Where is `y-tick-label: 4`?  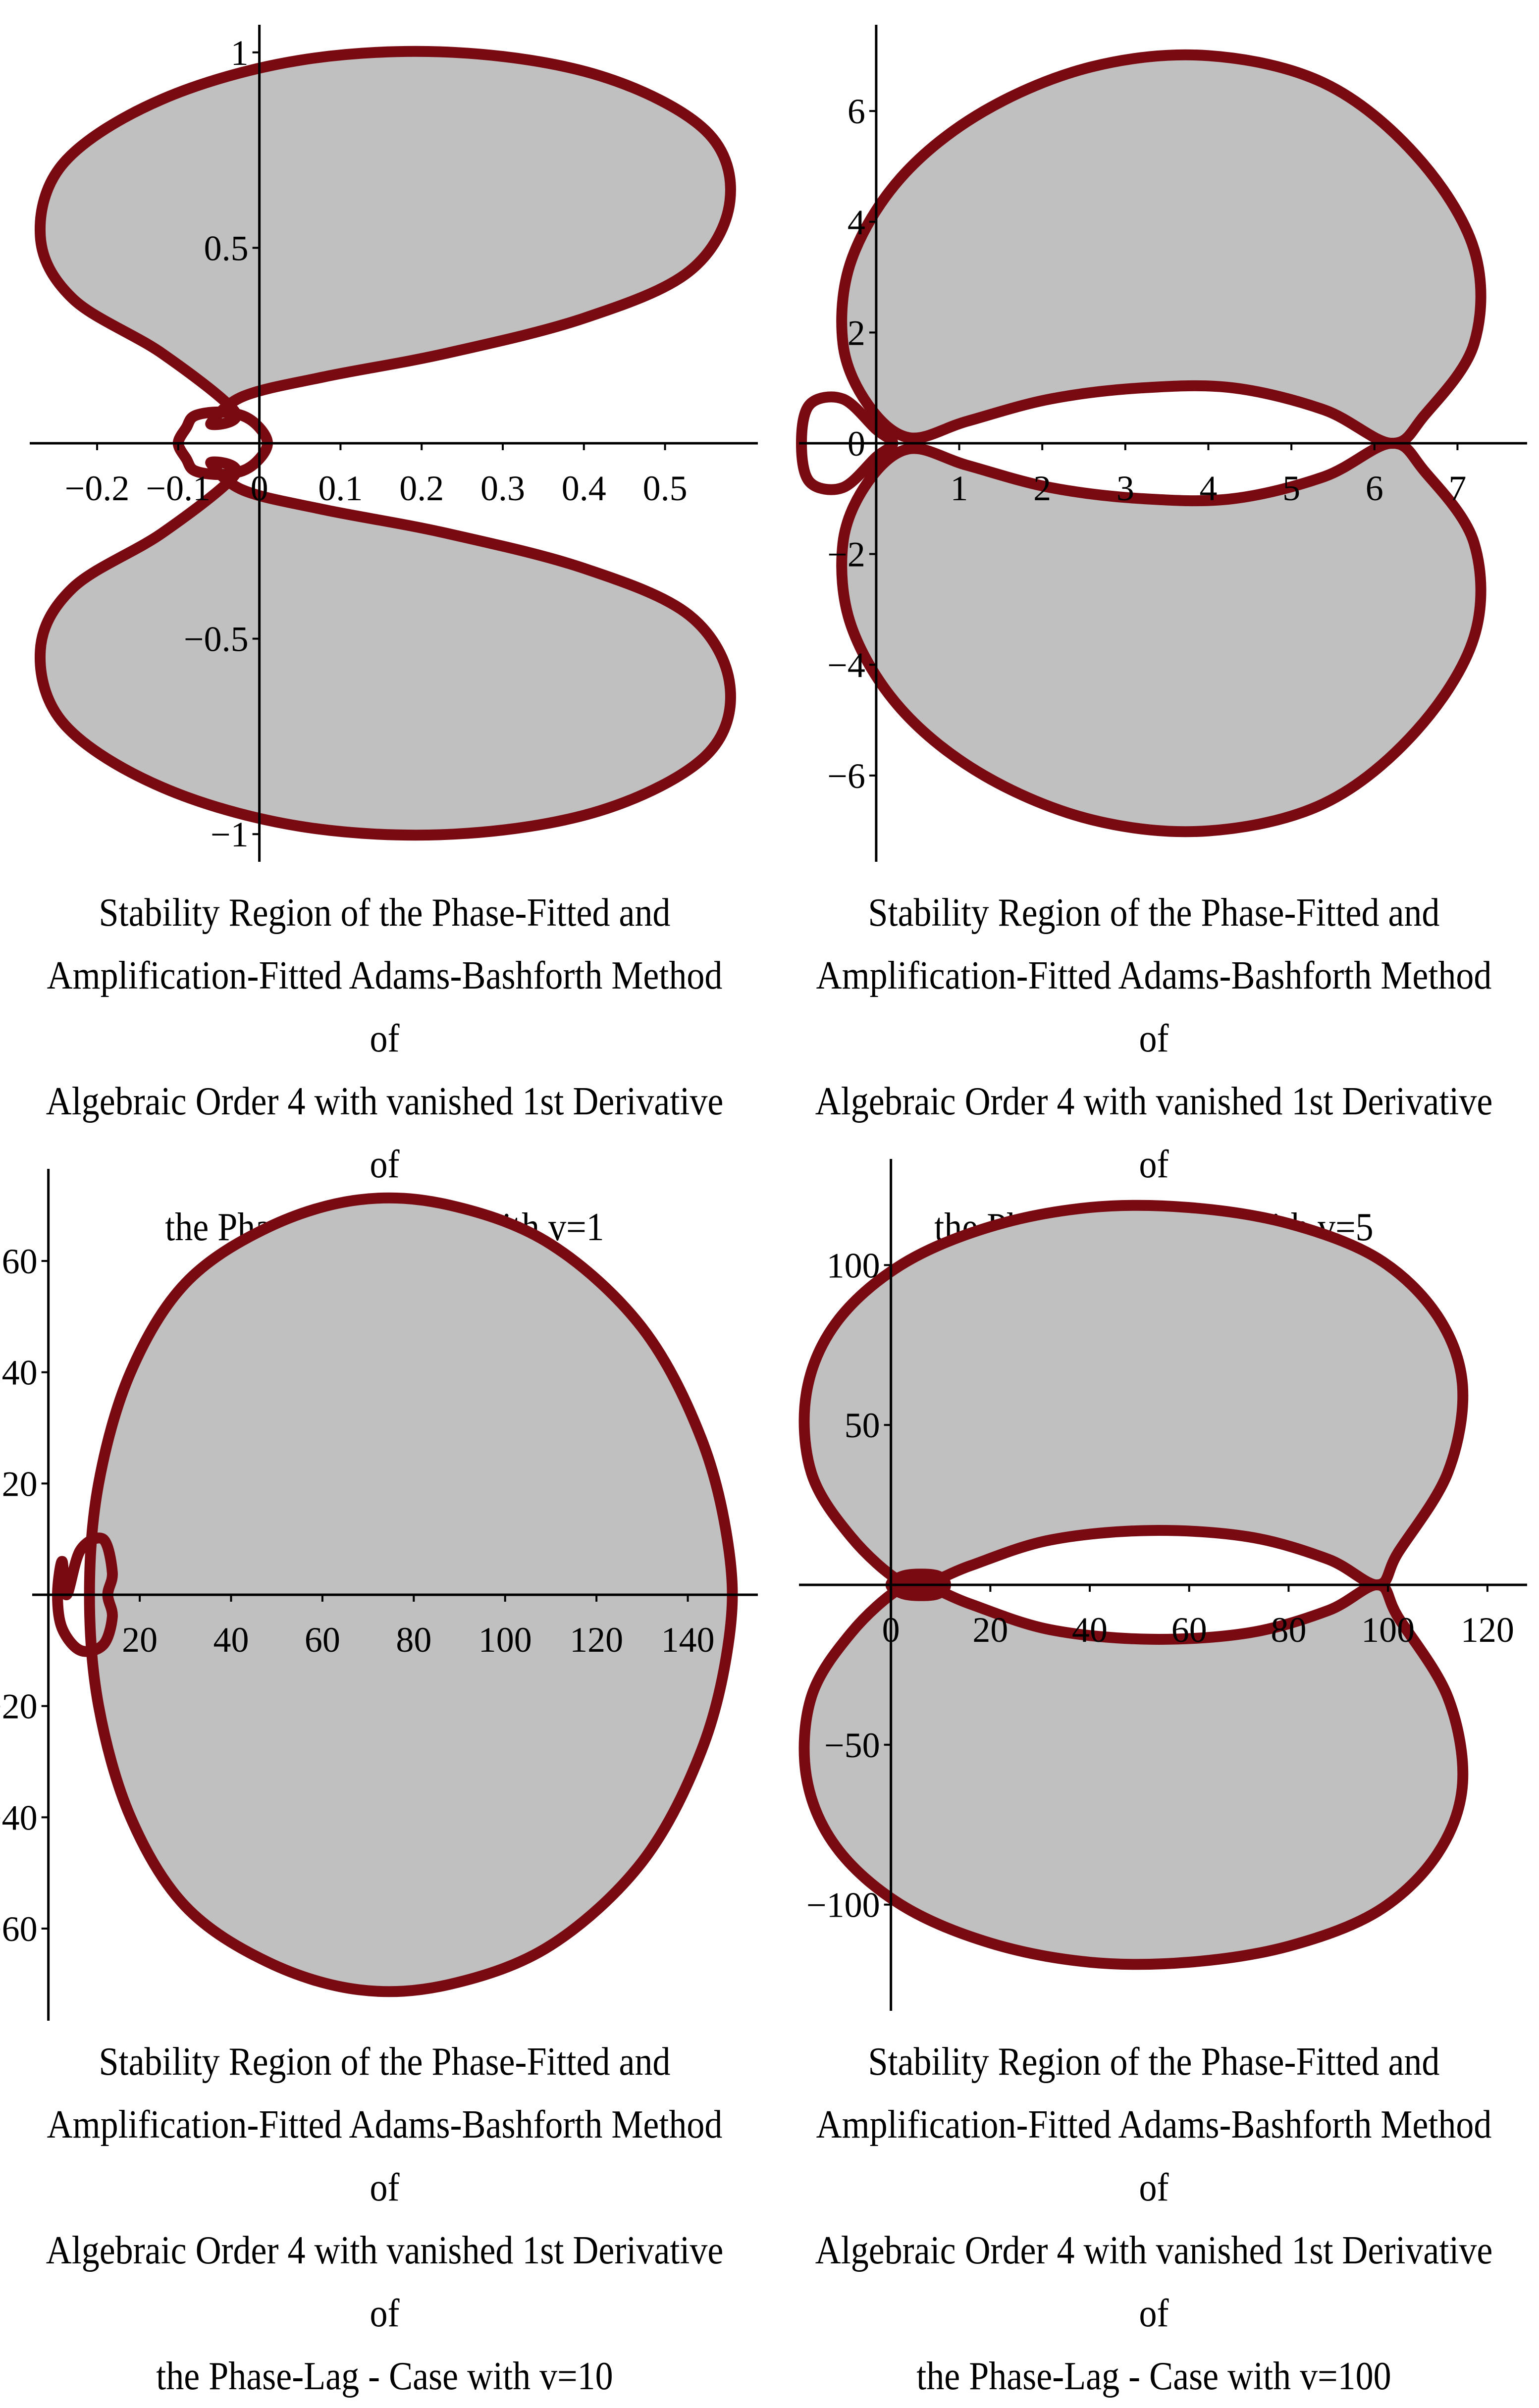 y-tick-label: 4 is located at coordinates (856, 223).